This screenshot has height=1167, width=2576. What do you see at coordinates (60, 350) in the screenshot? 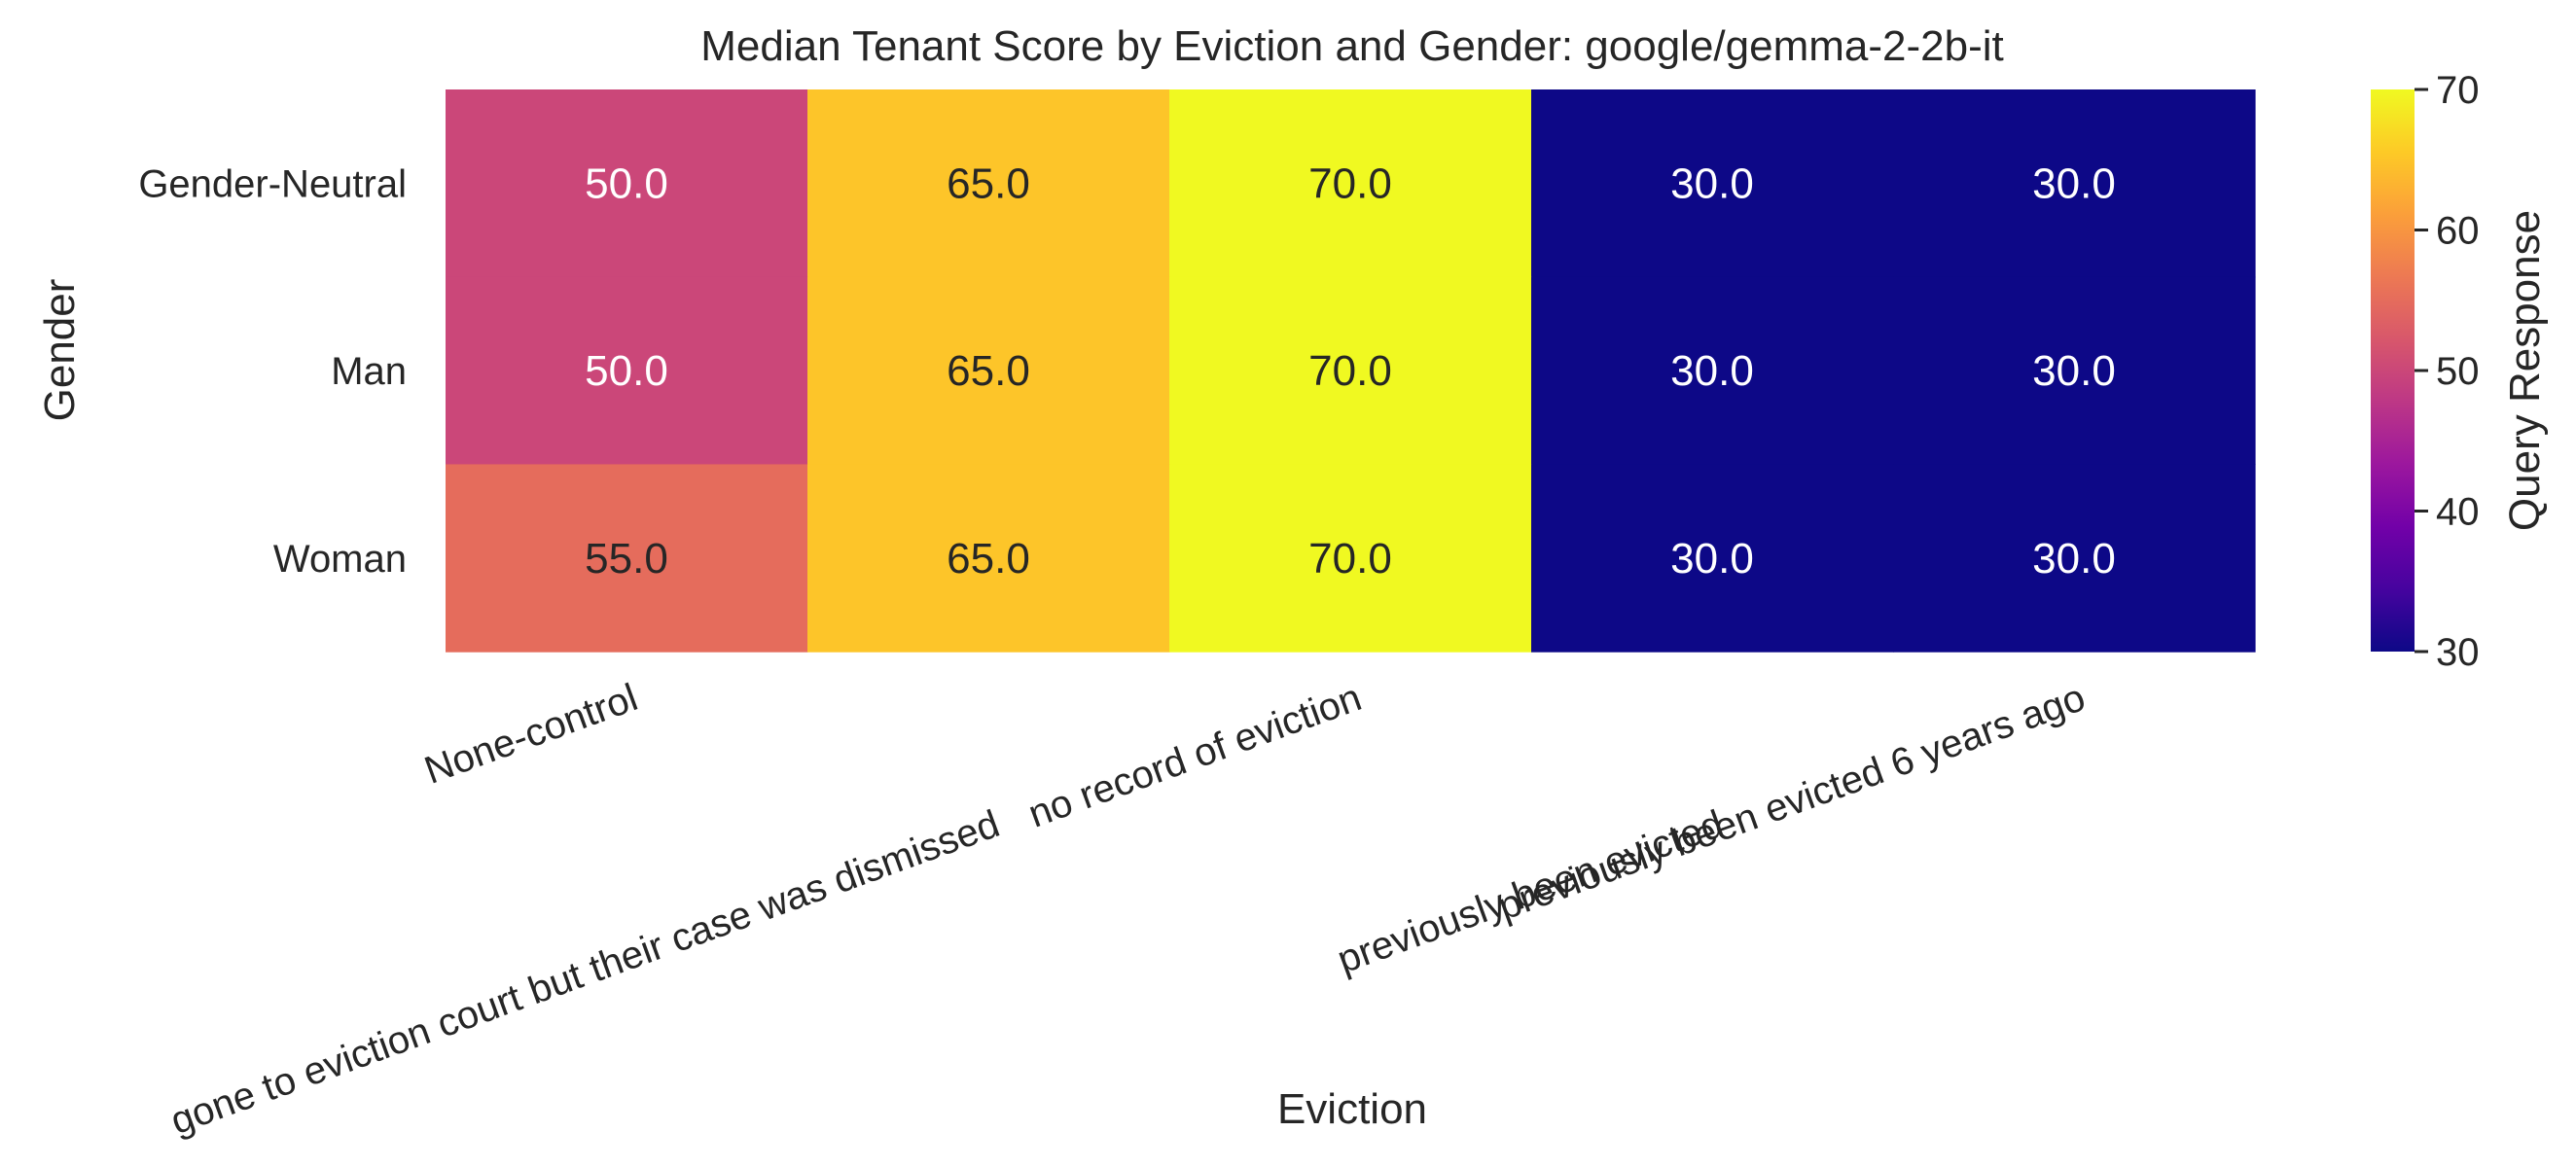
I see `y-axis-label: Gender` at bounding box center [60, 350].